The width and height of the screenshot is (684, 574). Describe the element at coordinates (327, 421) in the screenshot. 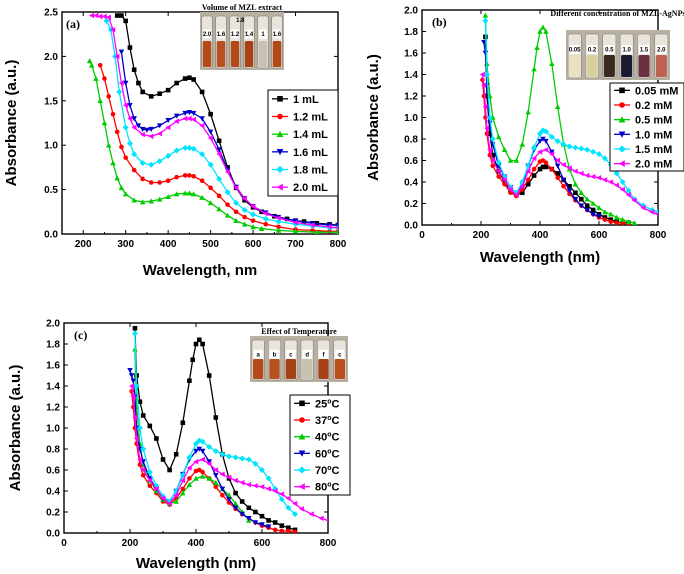

I see `legend-entry: 37oC` at that location.